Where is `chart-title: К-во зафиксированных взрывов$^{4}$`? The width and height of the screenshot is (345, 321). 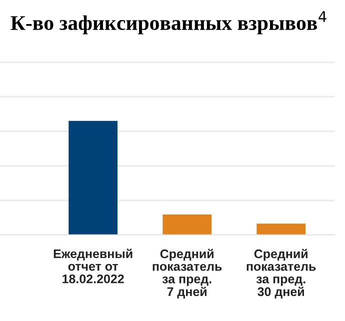
chart-title: К-во зафиксированных взрывов$^{4}$ is located at coordinates (168, 22).